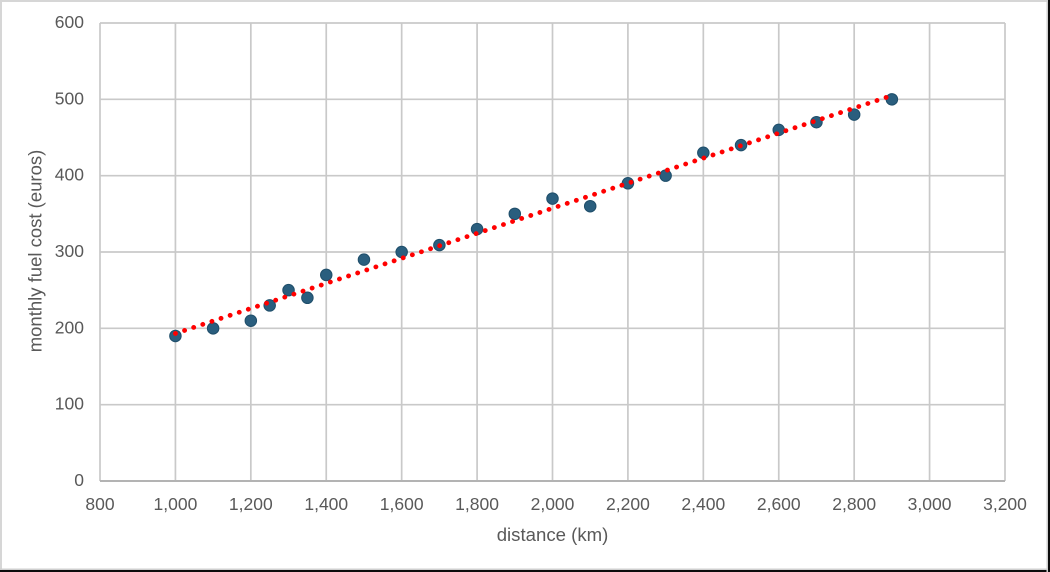  What do you see at coordinates (69, 98) in the screenshot?
I see `svg-text: 500` at bounding box center [69, 98].